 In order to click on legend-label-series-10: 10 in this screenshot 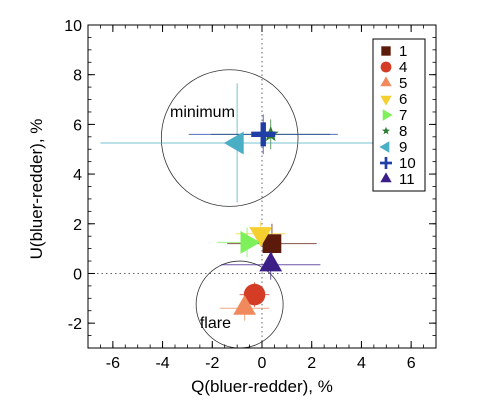, I will do `click(407, 163)`.